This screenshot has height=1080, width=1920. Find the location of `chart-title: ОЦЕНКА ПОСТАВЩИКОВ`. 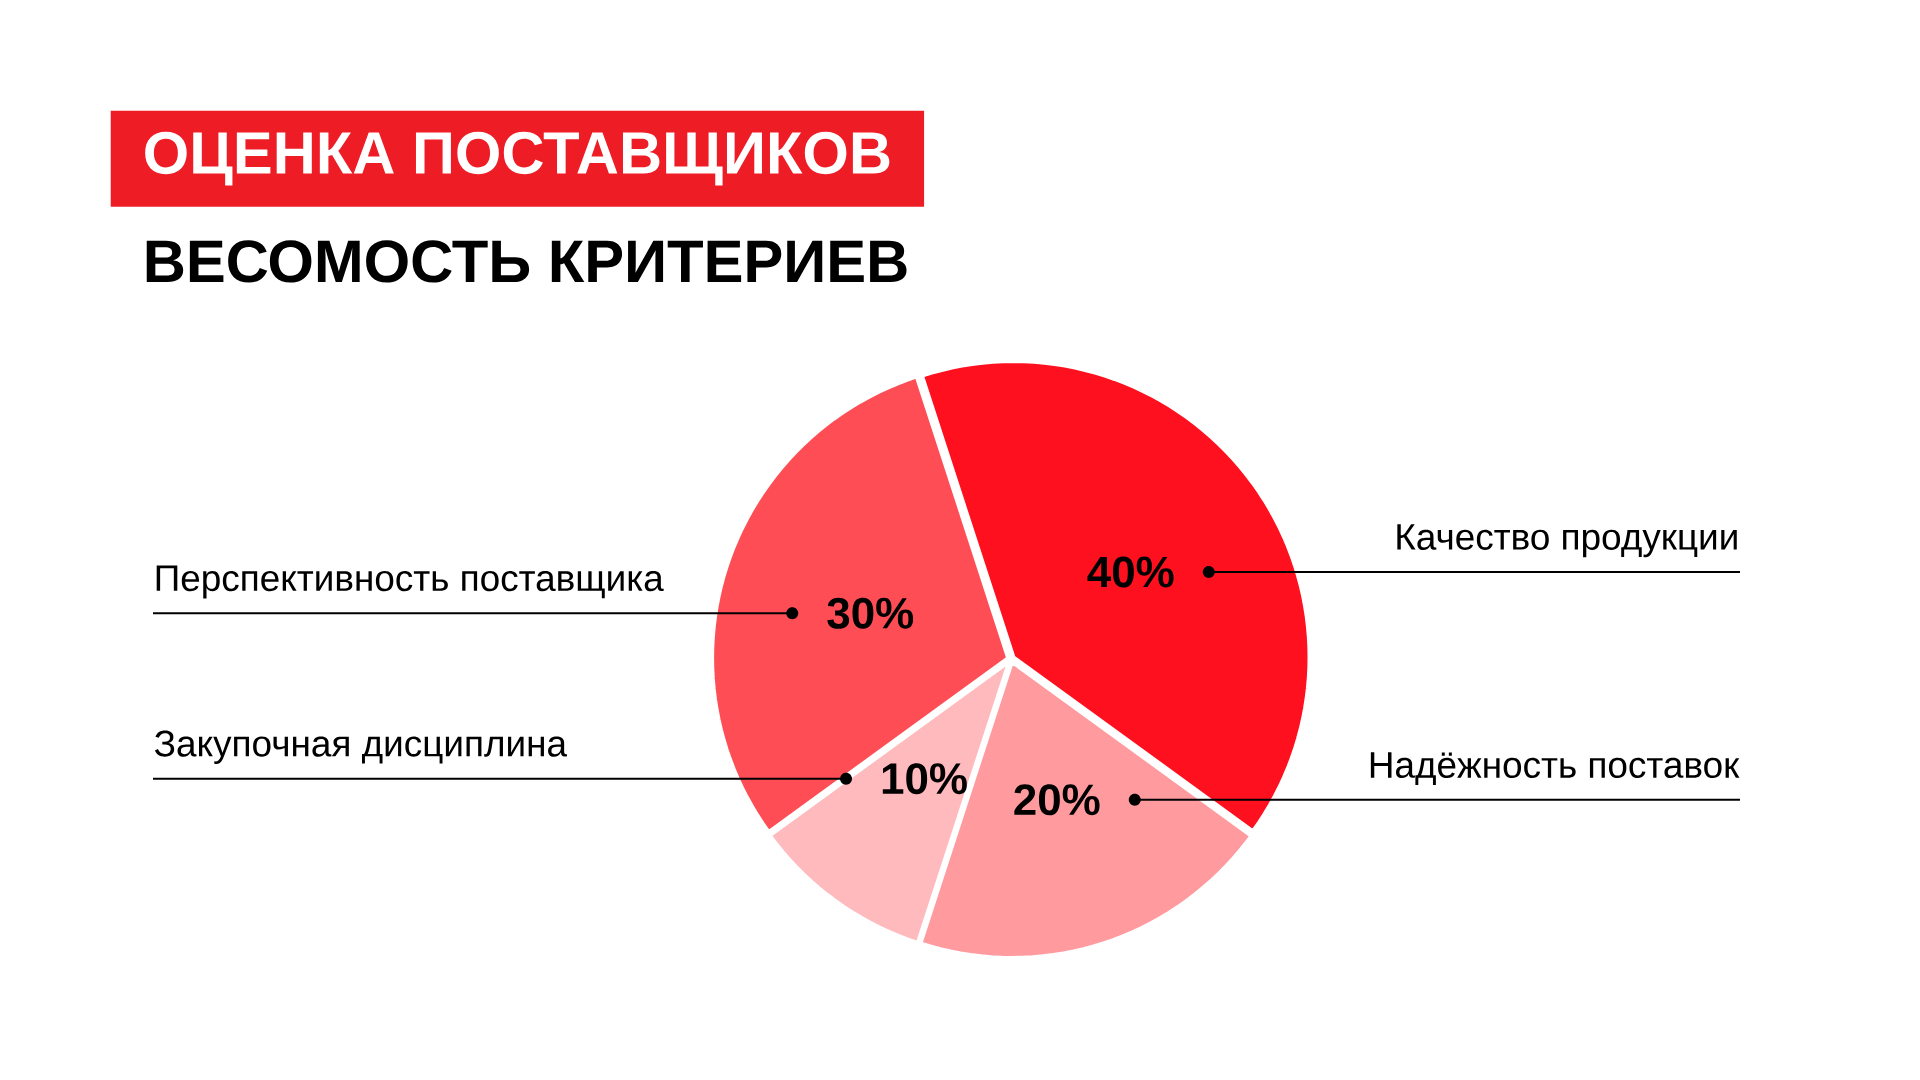

chart-title: ОЦЕНКА ПОСТАВЩИКОВ is located at coordinates (517, 158).